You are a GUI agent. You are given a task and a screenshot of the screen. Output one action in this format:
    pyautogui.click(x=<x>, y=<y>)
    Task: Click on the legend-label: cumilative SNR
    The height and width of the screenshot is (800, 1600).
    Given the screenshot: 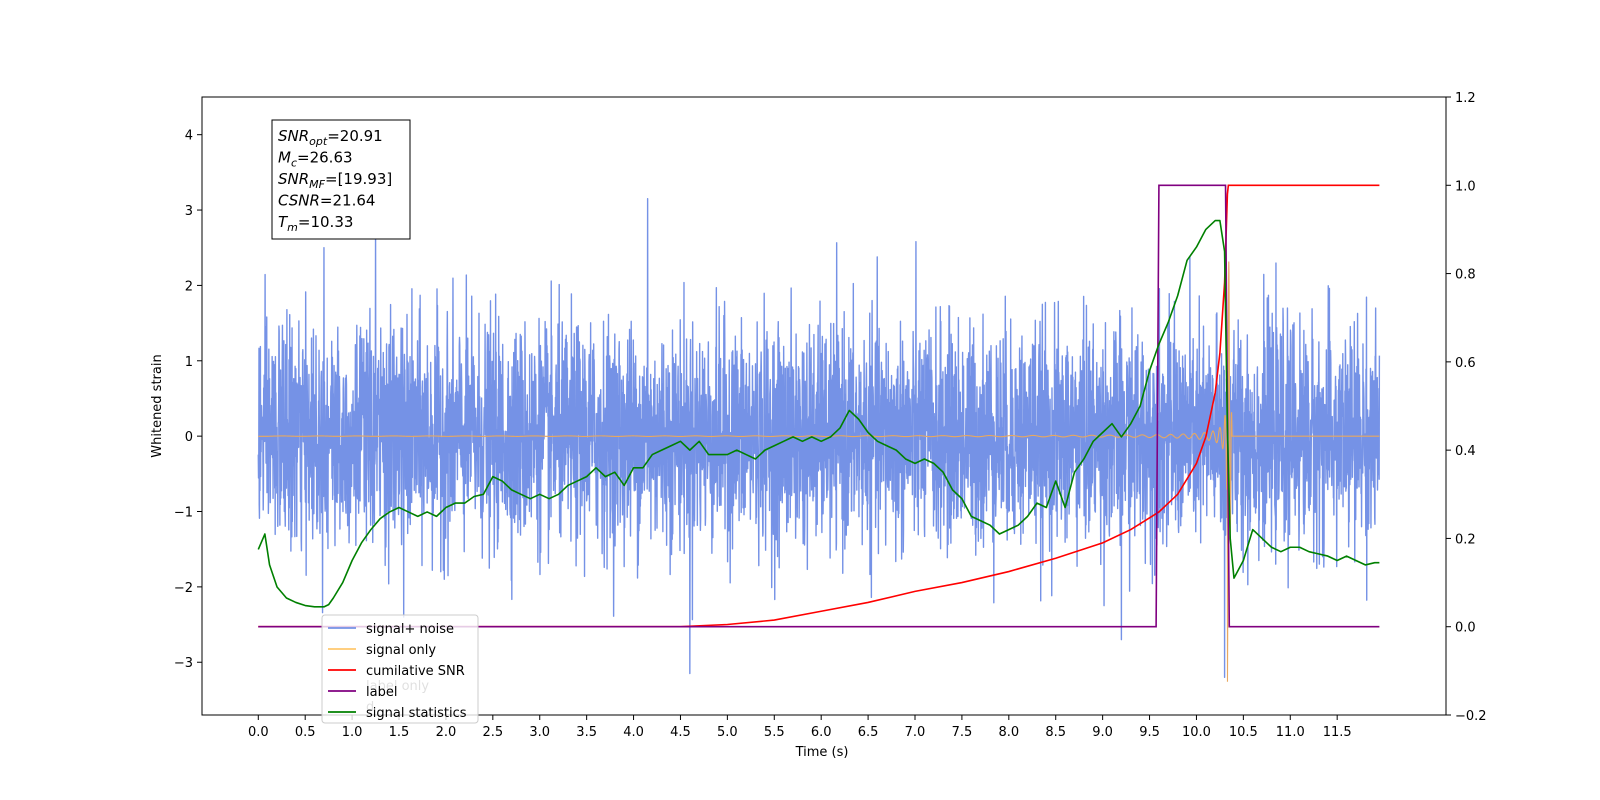 What is the action you would take?
    pyautogui.click(x=415, y=671)
    